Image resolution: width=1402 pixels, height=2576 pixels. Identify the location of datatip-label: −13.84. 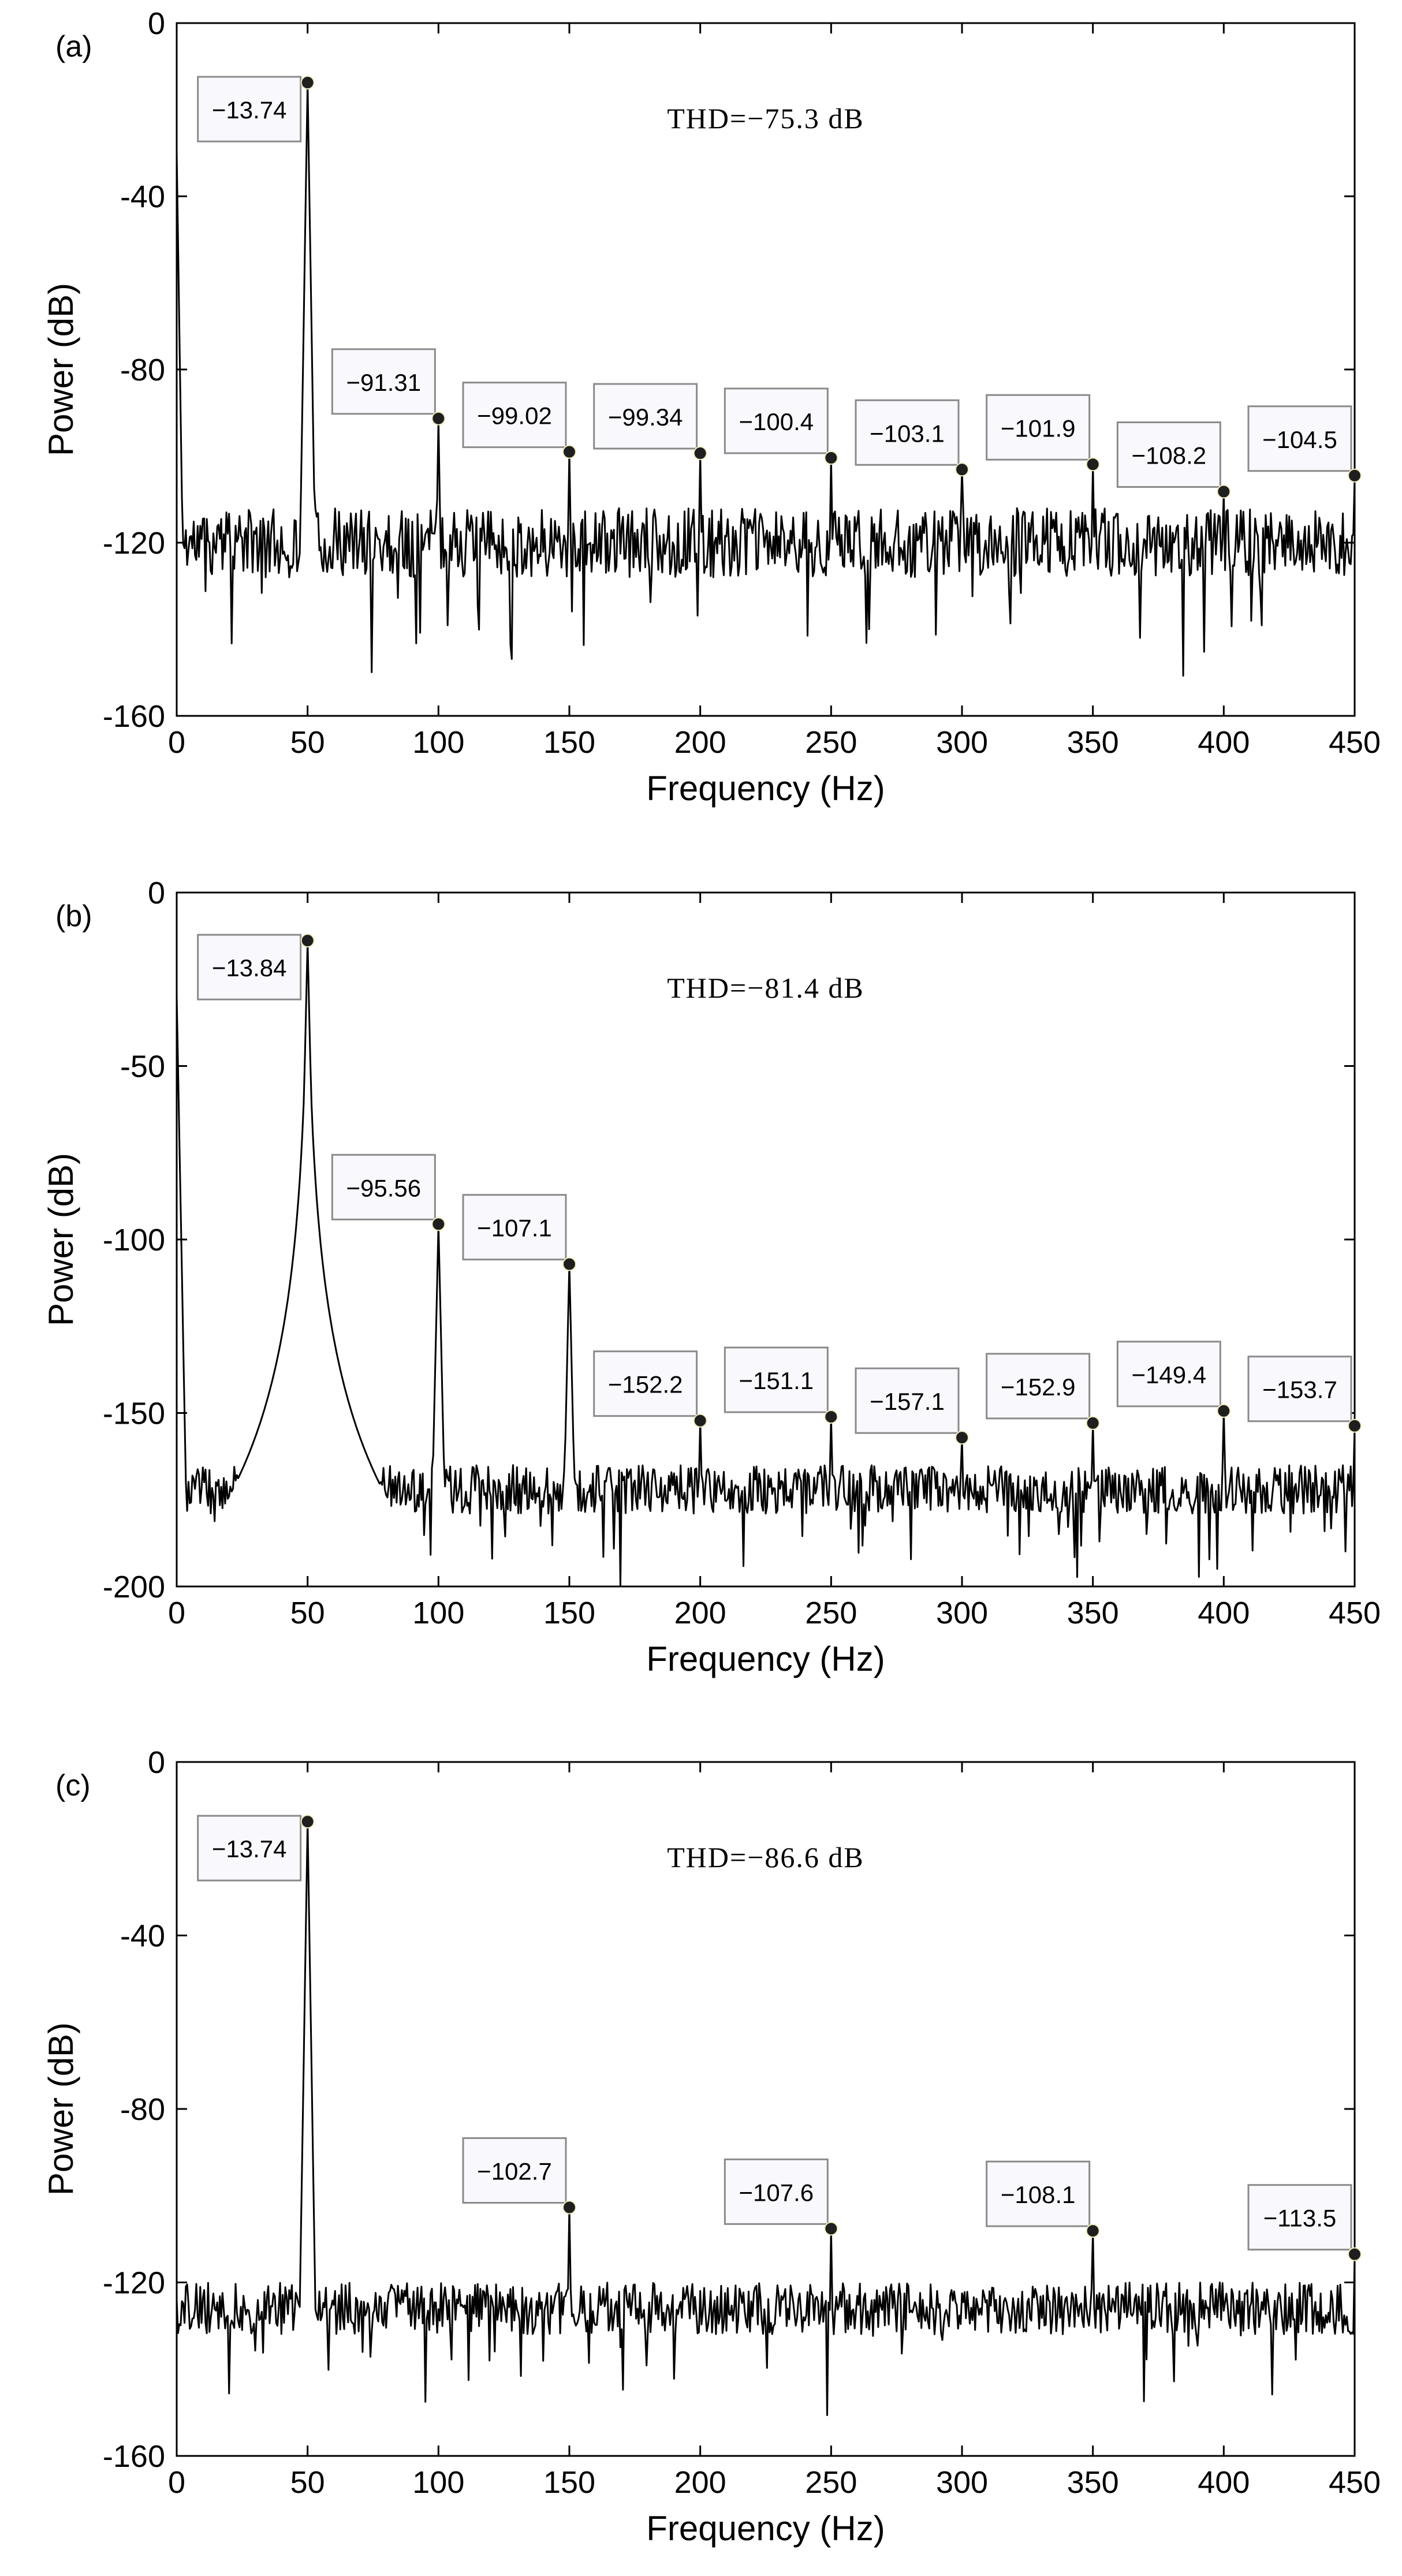
(249, 967).